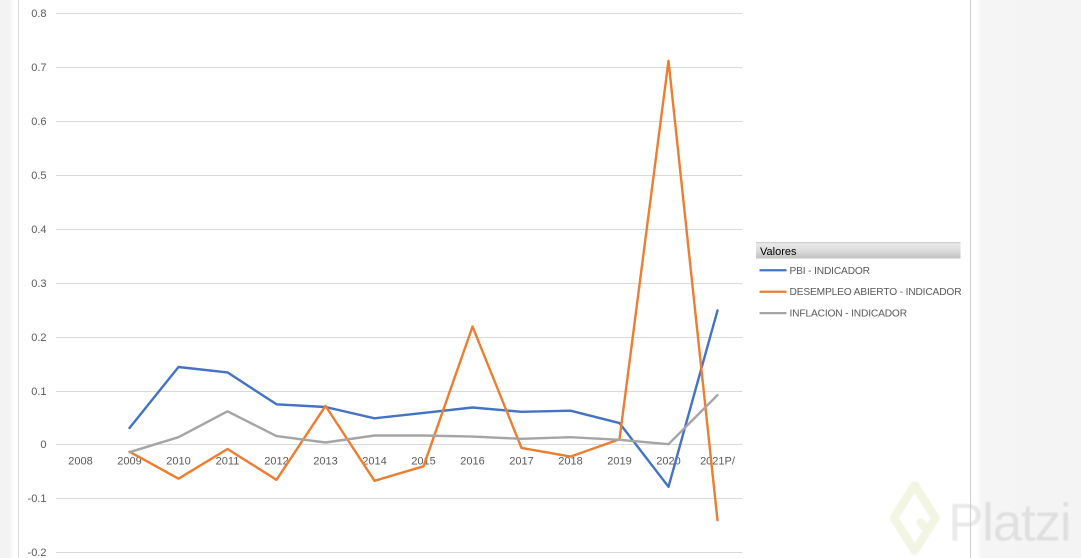  What do you see at coordinates (43, 445) in the screenshot?
I see `svg-text: 0` at bounding box center [43, 445].